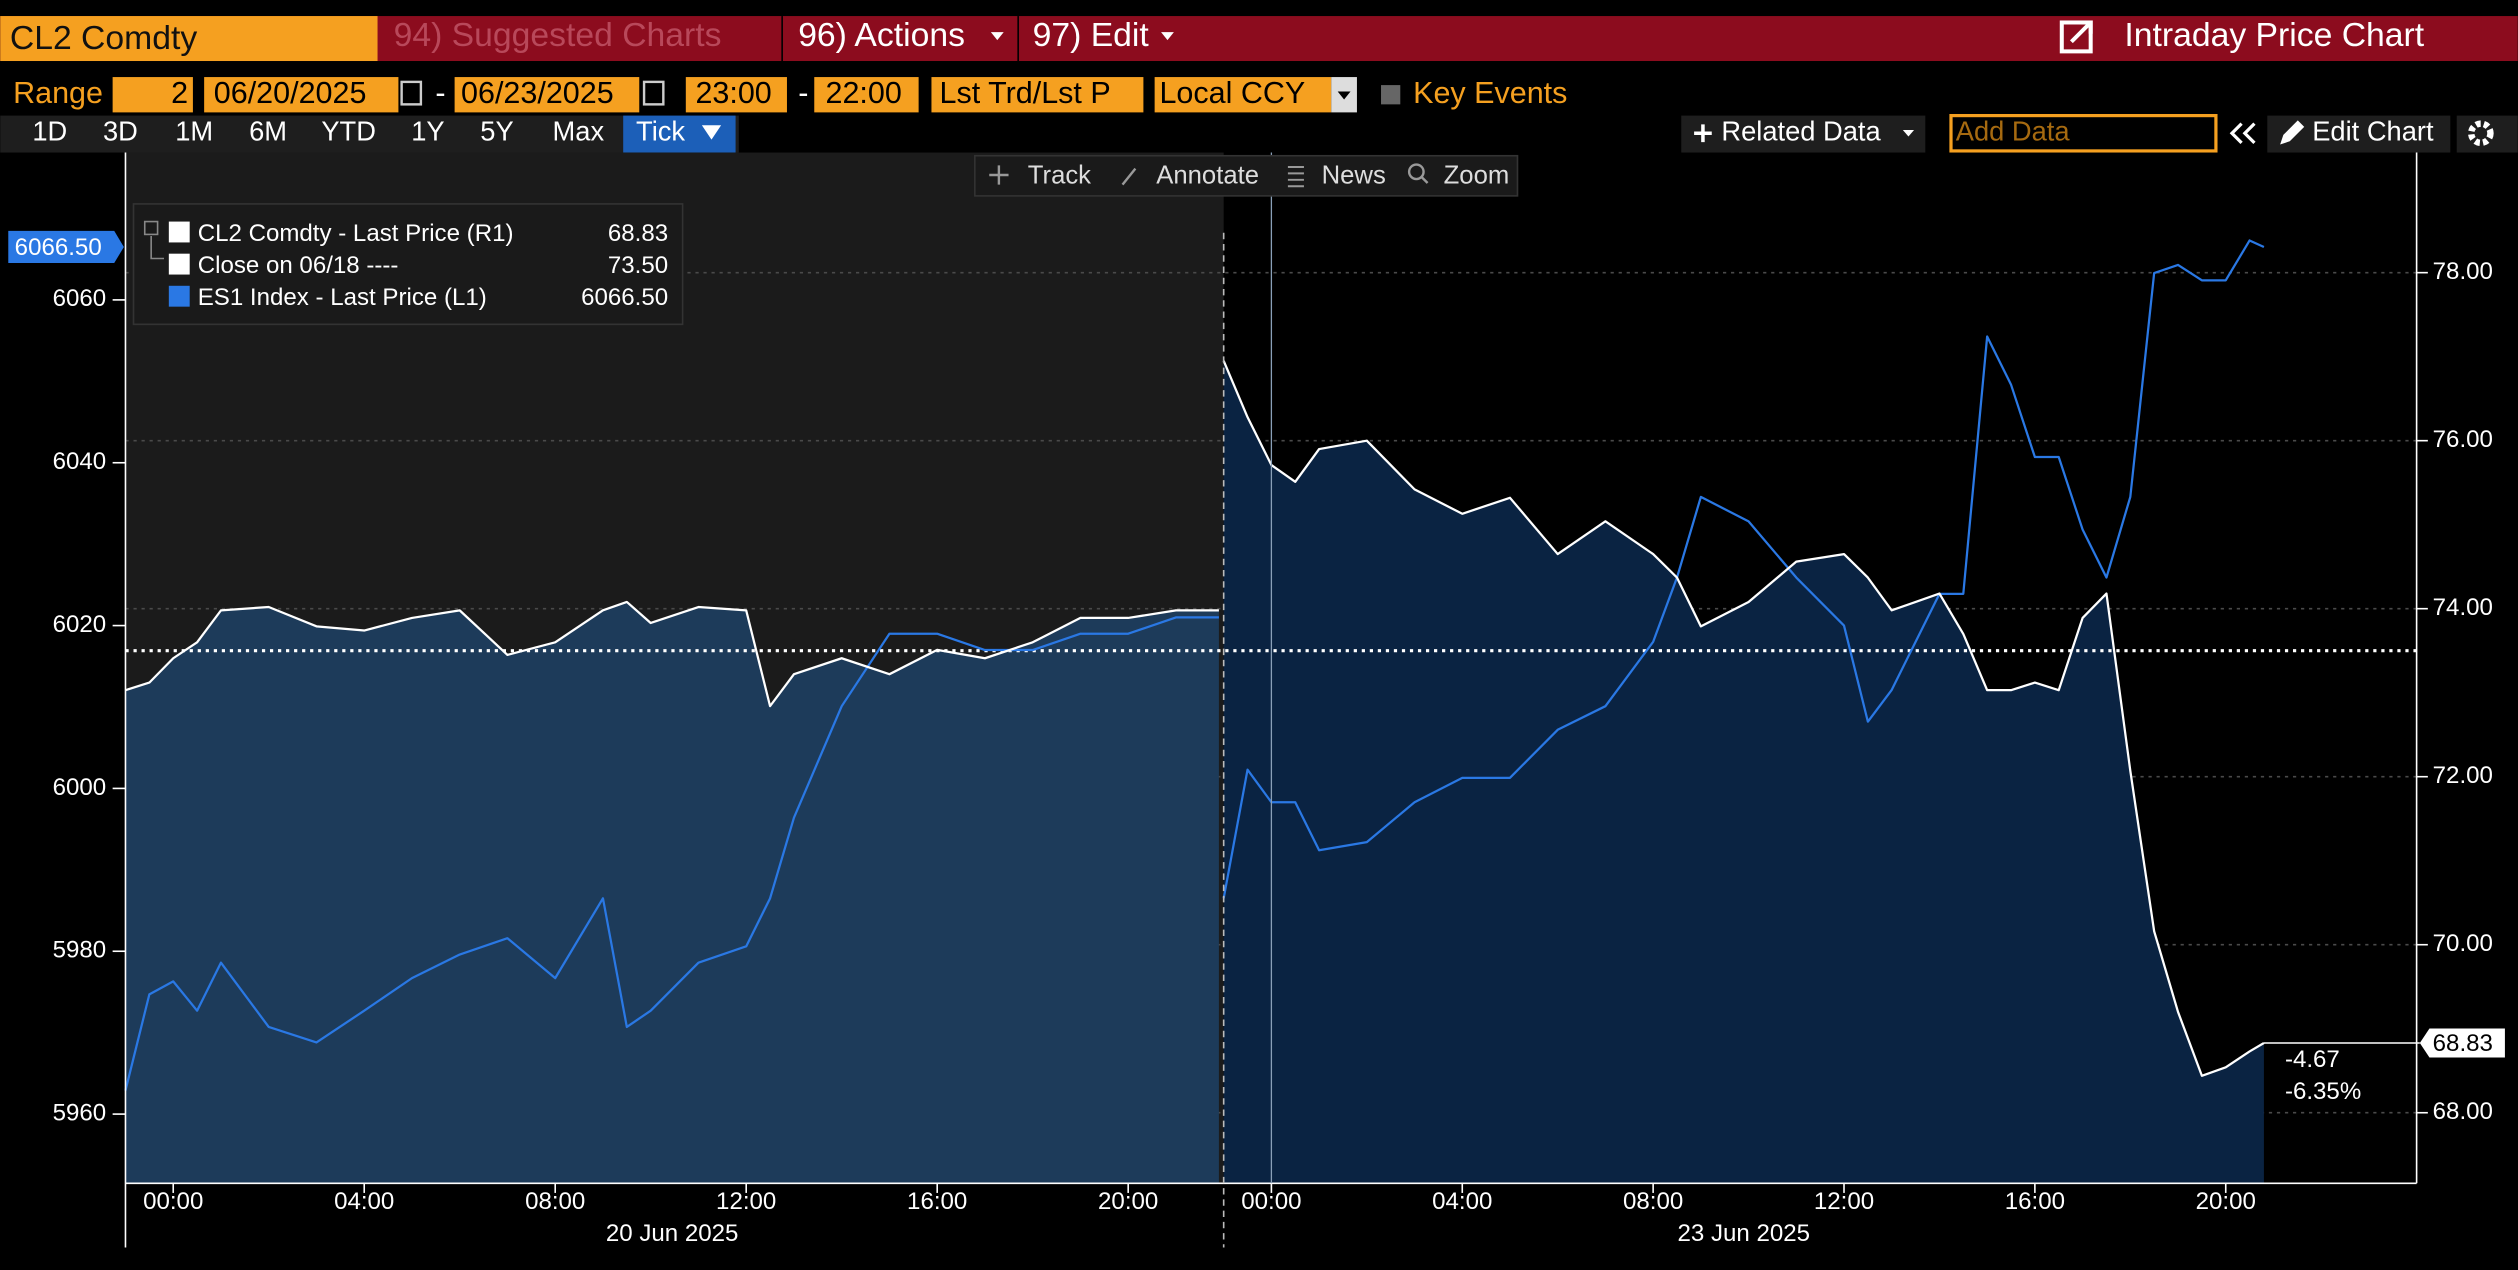 Image resolution: width=2518 pixels, height=1270 pixels. I want to click on security-box, so click(189, 39).